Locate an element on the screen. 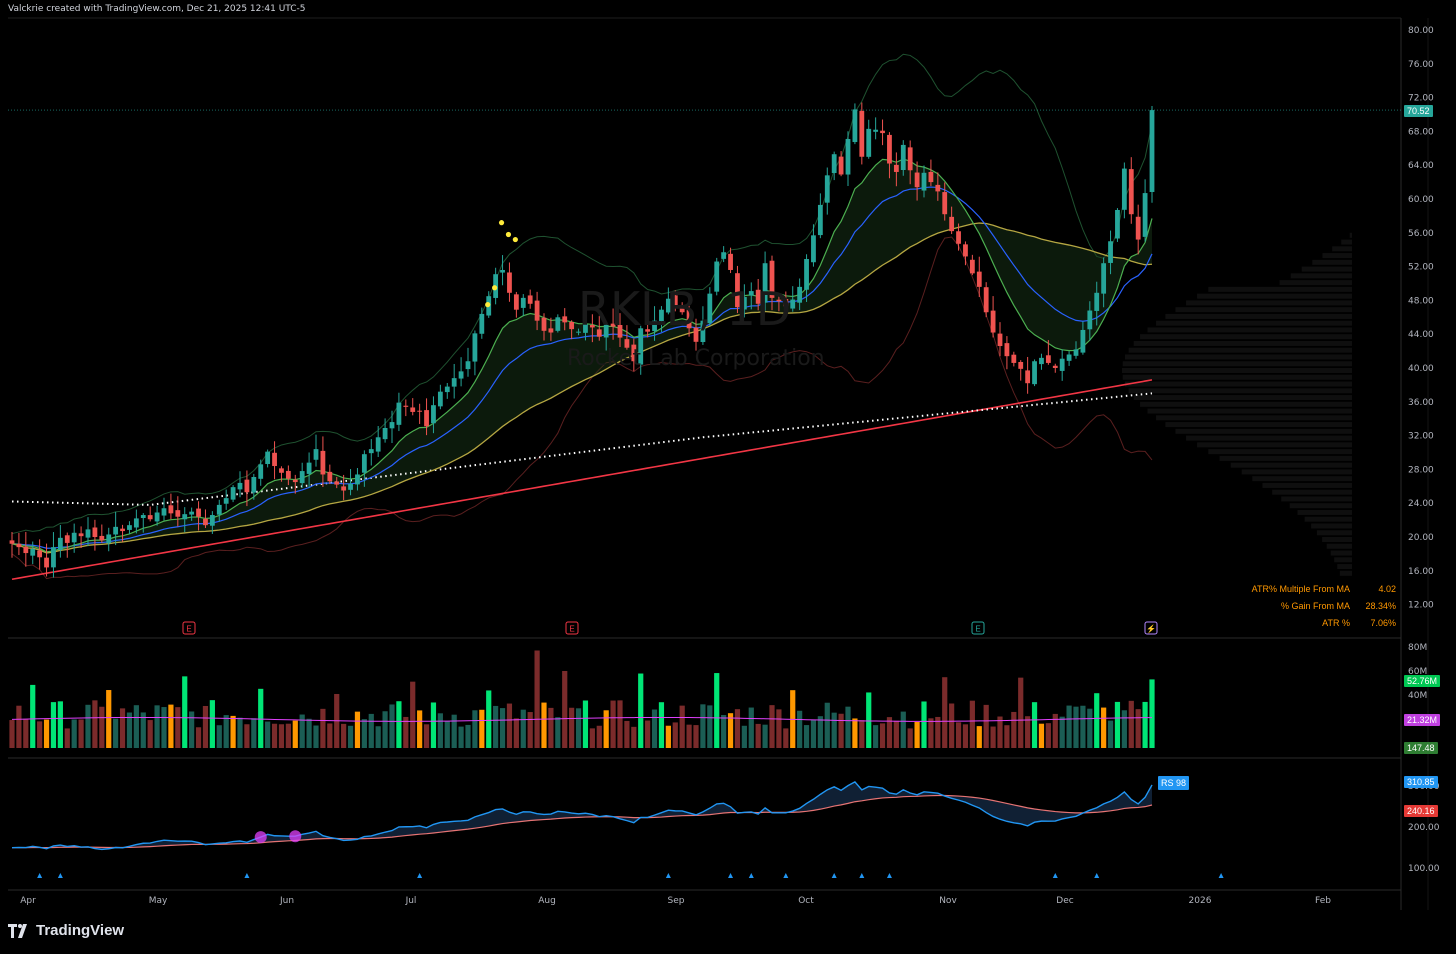 The width and height of the screenshot is (1456, 954). date-tick-label: Jun is located at coordinates (286, 901).